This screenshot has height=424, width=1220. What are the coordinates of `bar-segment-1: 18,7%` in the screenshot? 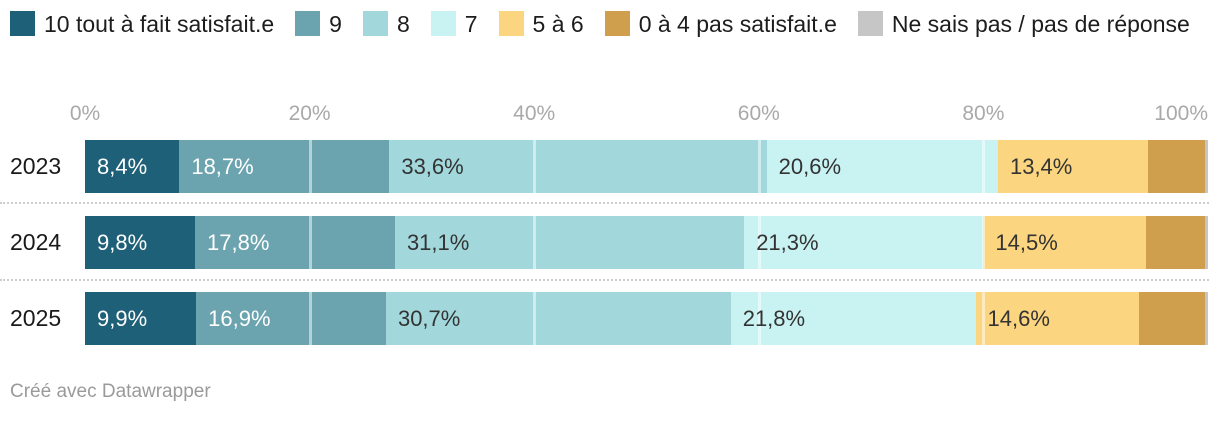 It's located at (284, 166).